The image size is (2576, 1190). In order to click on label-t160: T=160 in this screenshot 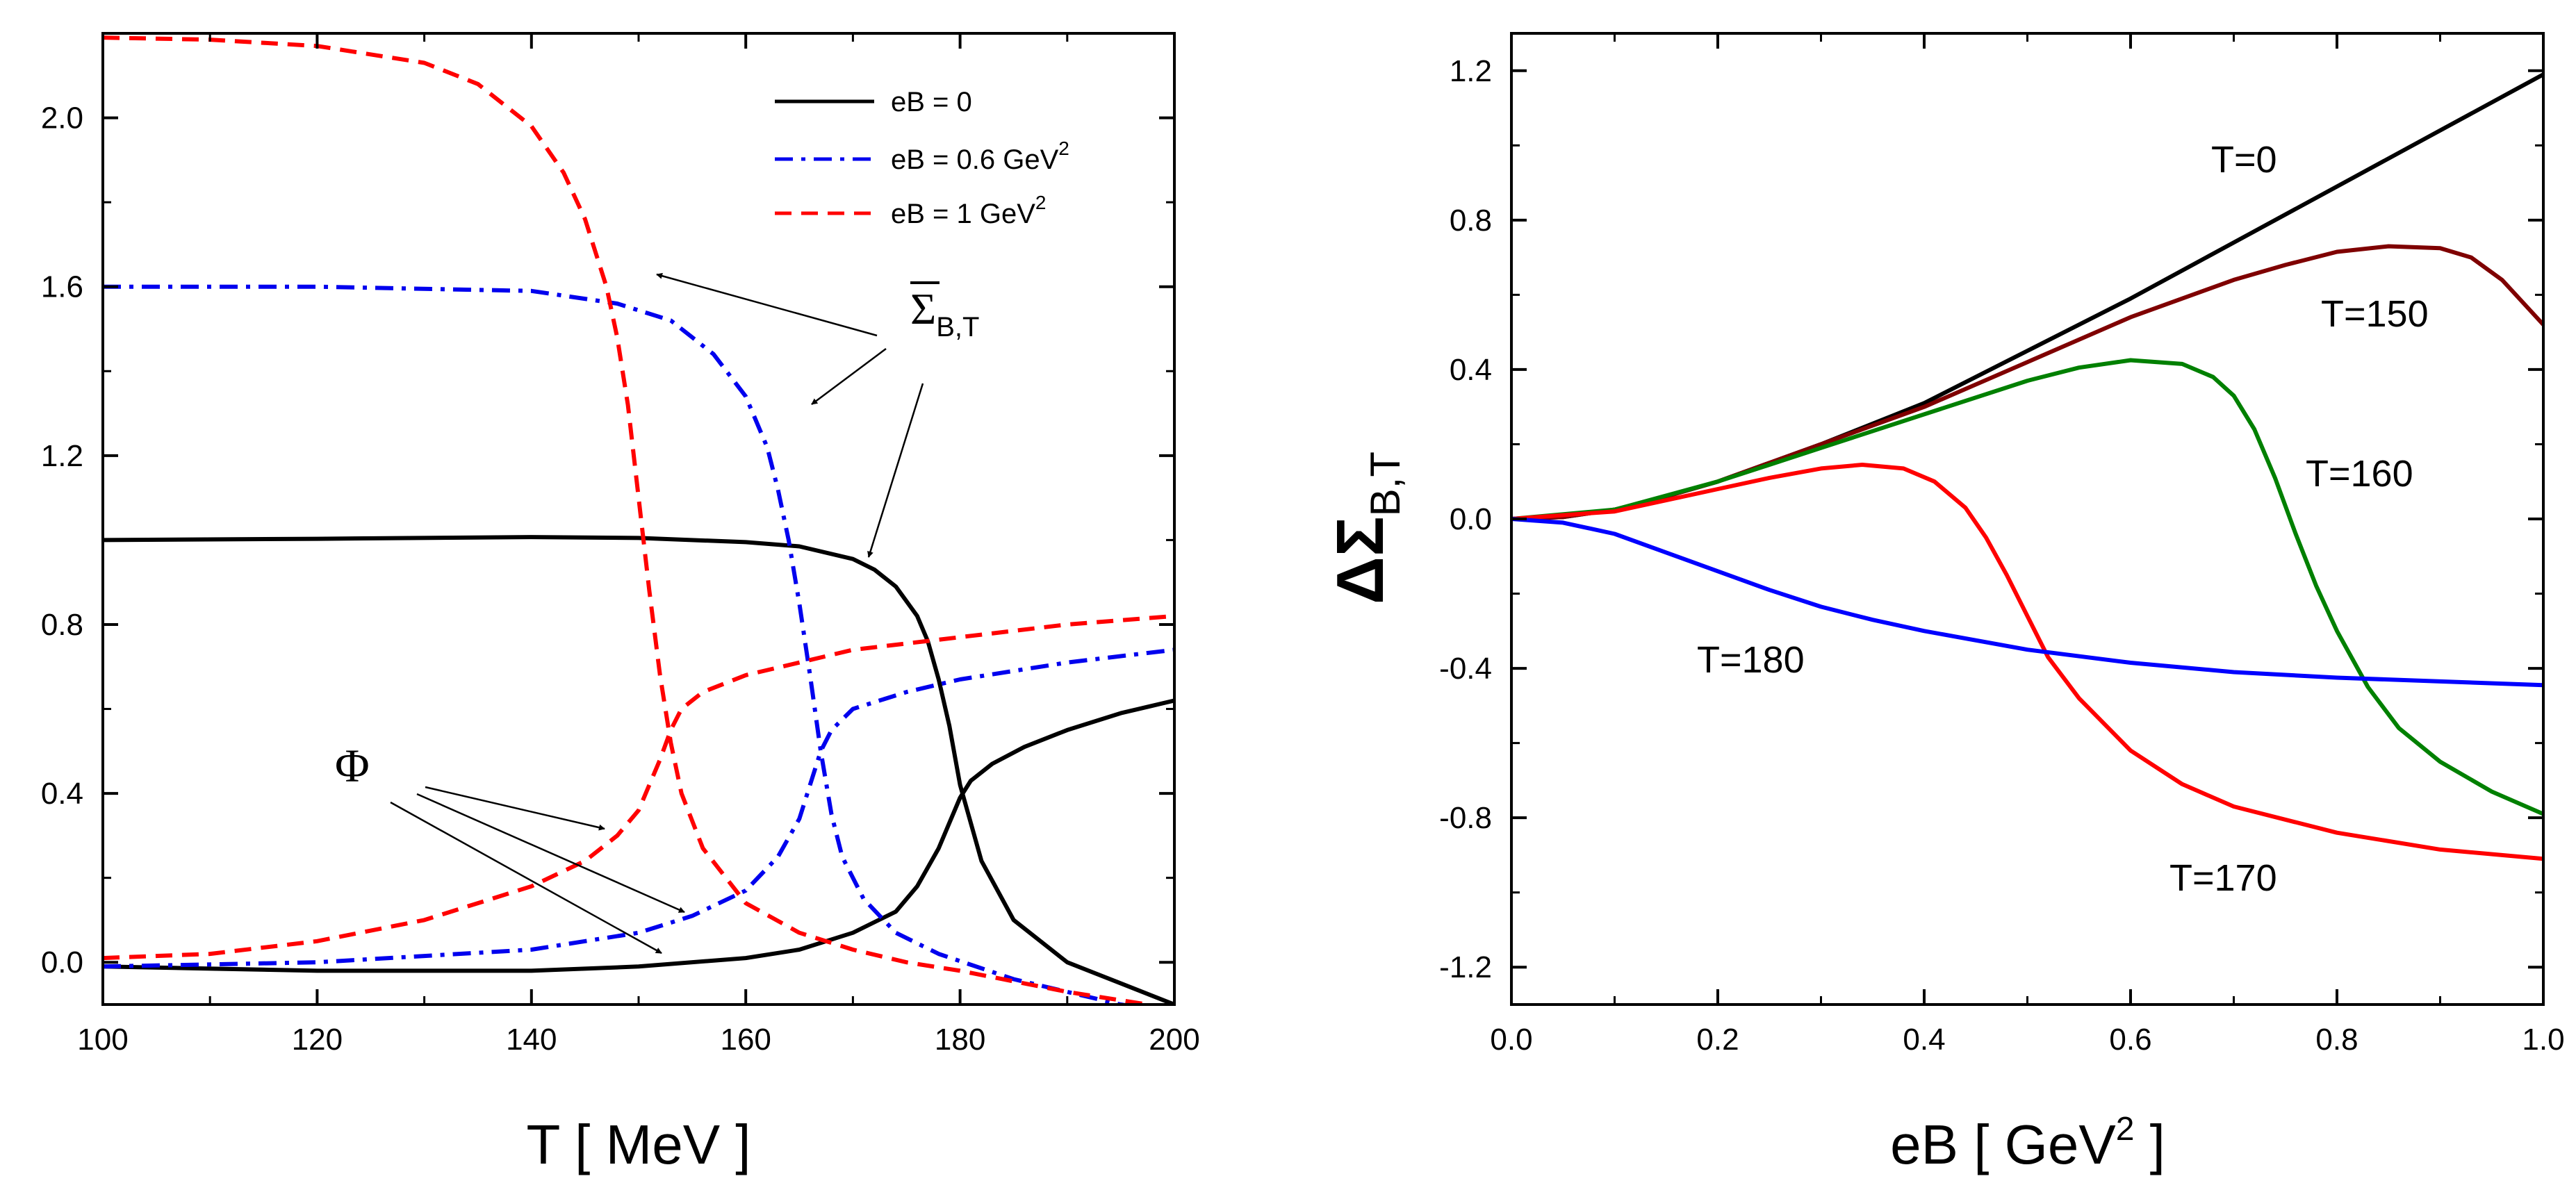, I will do `click(2359, 474)`.